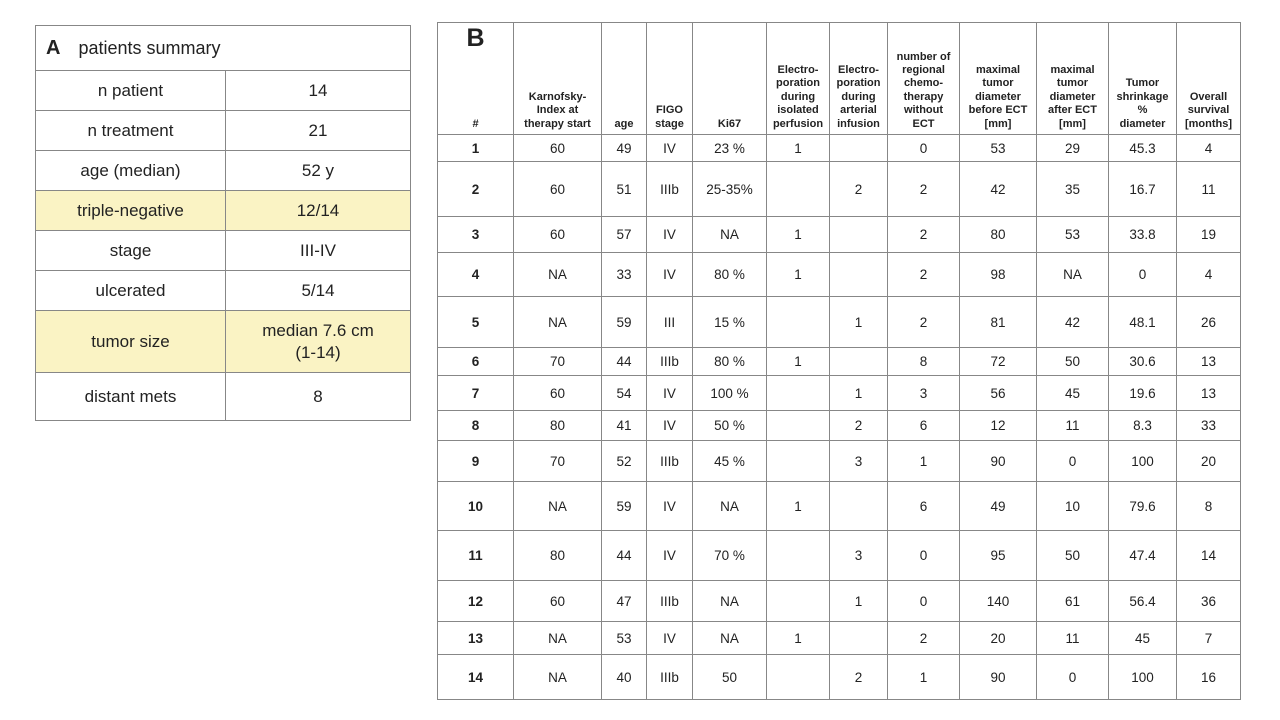  What do you see at coordinates (1072, 506) in the screenshot?
I see `patient-data-cell: 10` at bounding box center [1072, 506].